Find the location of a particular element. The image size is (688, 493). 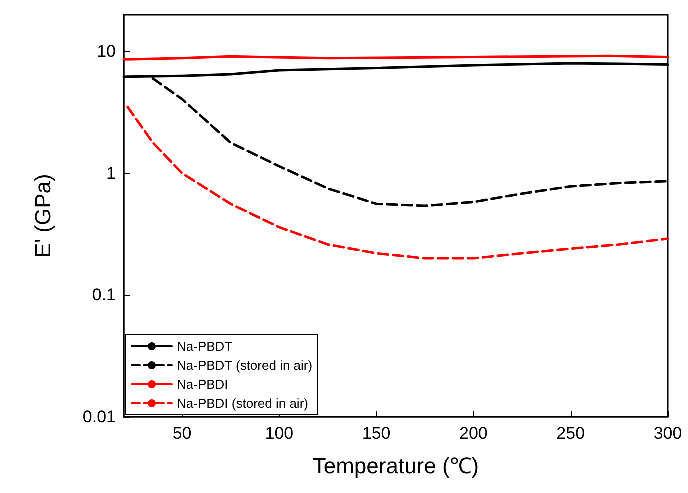

x-tick-label: 200 is located at coordinates (474, 433).